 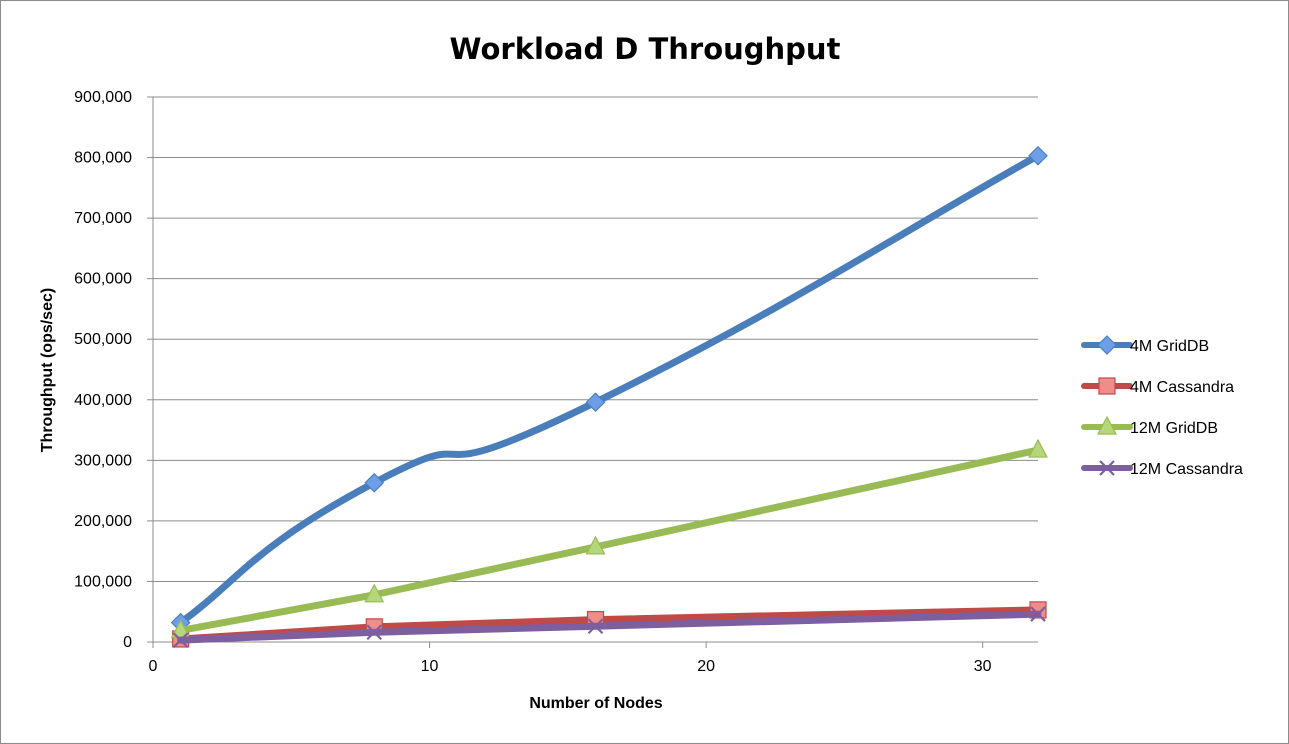 I want to click on legend-item: 4M GridDB, so click(x=1145, y=345).